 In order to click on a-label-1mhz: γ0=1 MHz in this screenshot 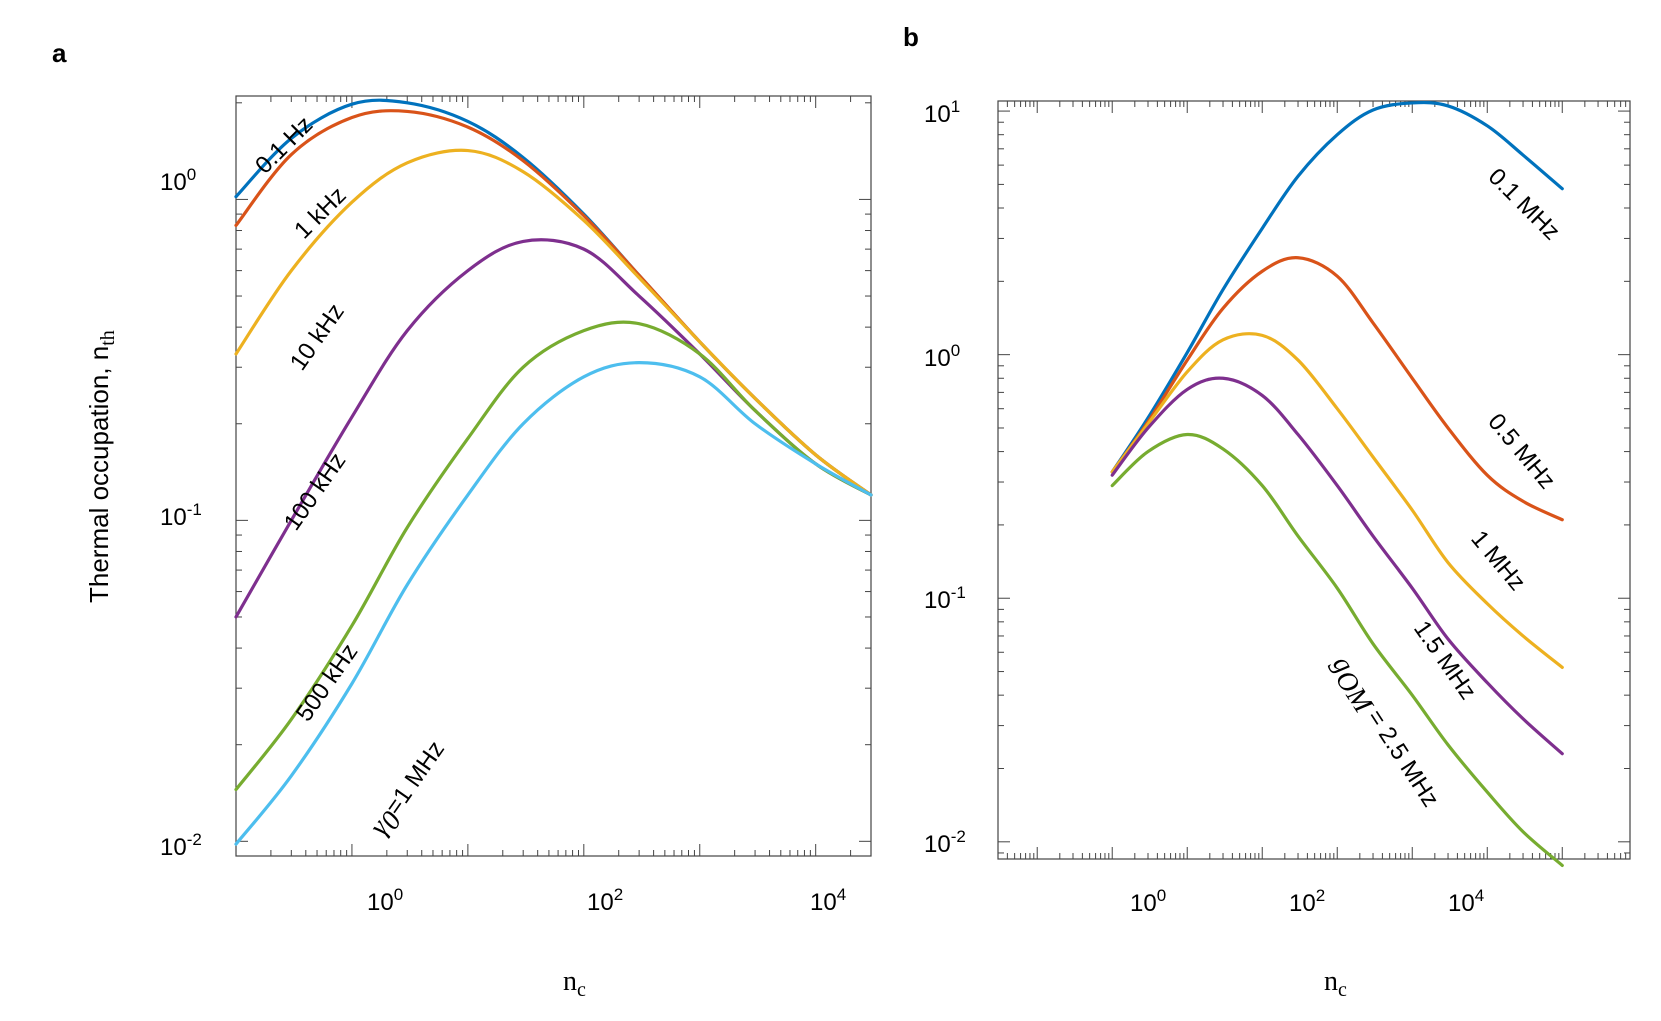, I will do `click(409, 789)`.